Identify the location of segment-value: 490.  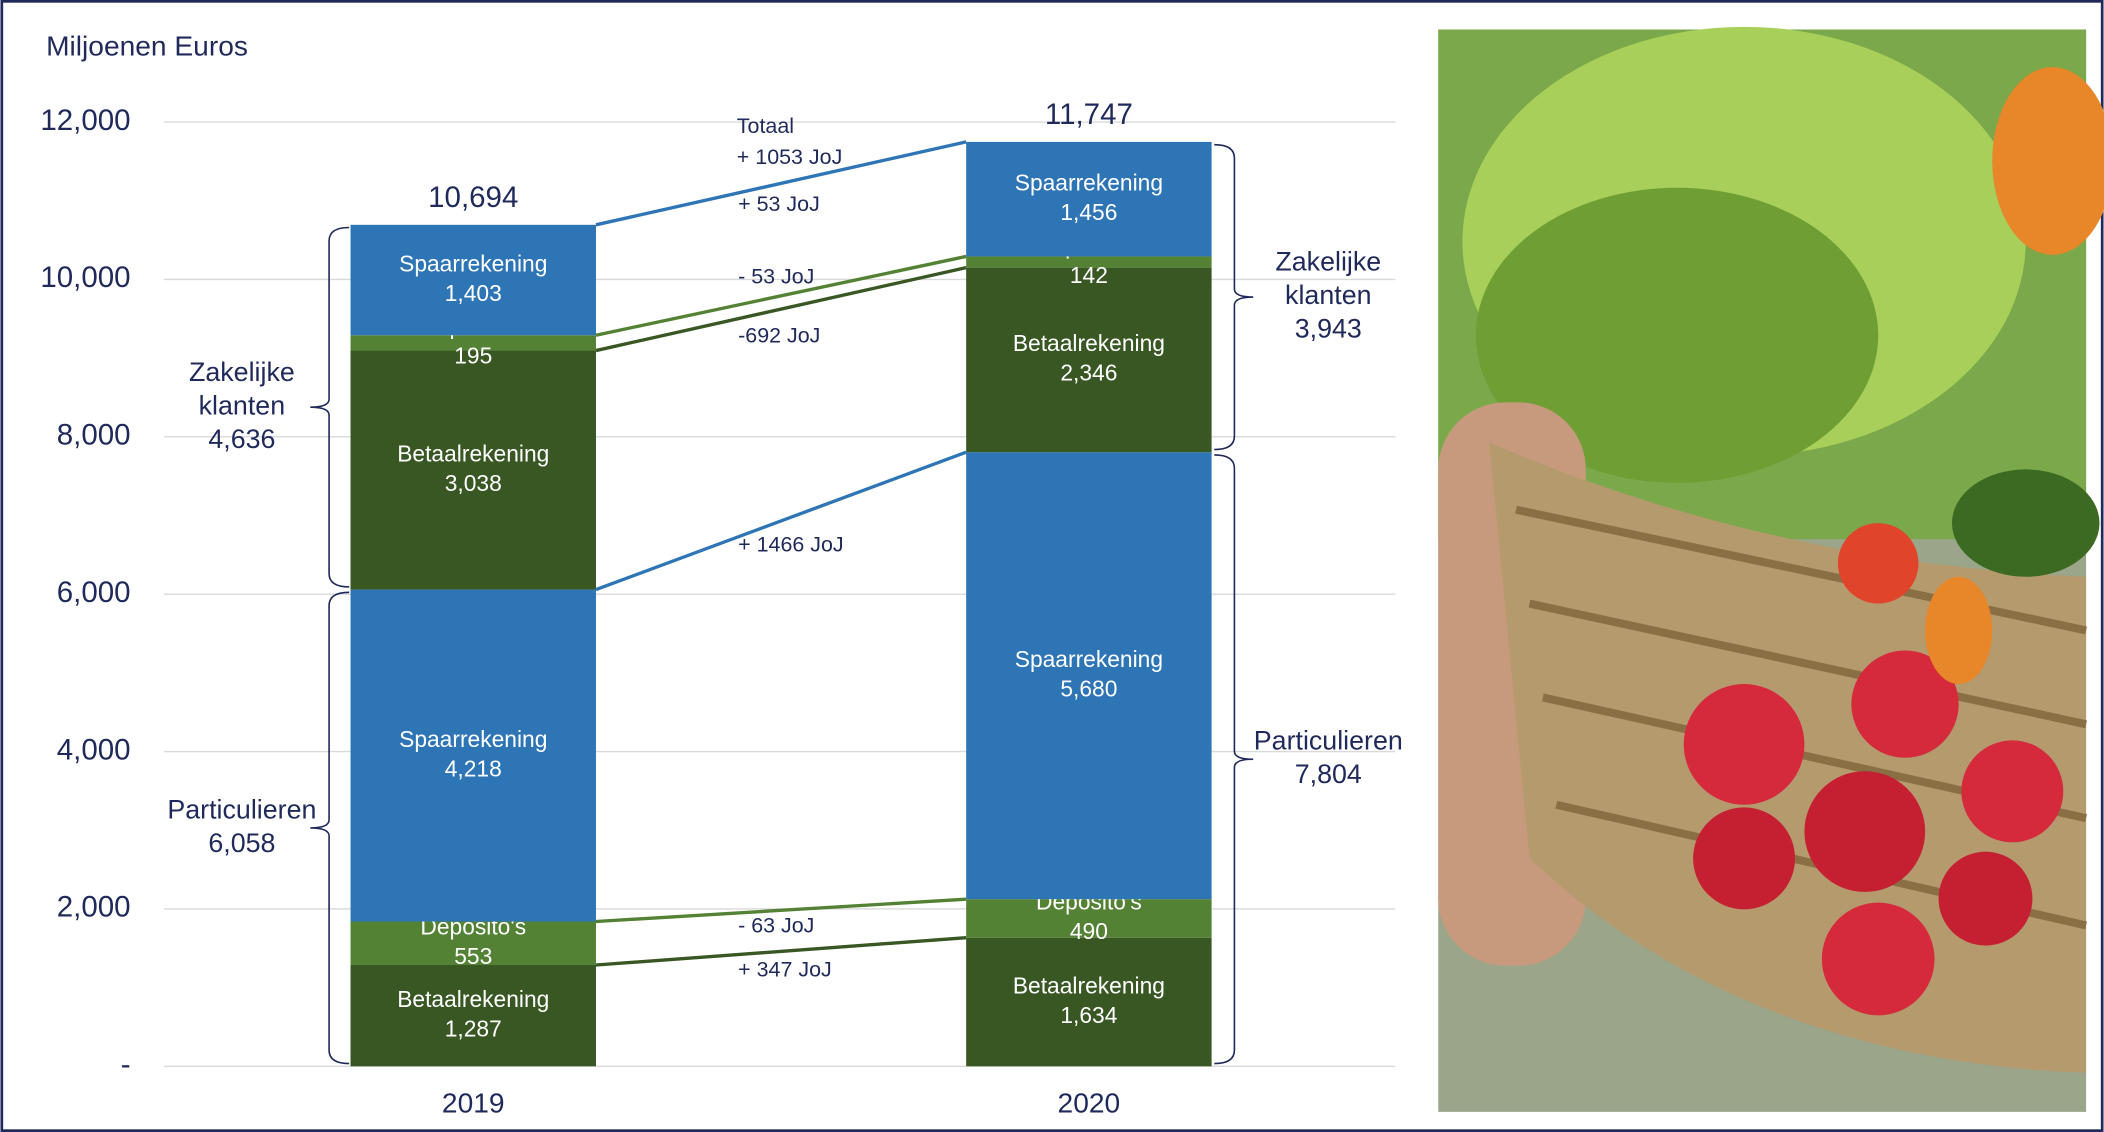
(1089, 931).